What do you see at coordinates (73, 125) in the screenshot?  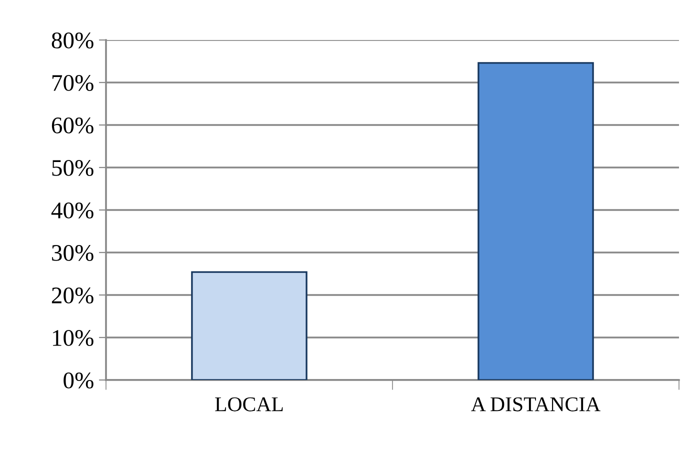 I see `y-tick-label: 60%` at bounding box center [73, 125].